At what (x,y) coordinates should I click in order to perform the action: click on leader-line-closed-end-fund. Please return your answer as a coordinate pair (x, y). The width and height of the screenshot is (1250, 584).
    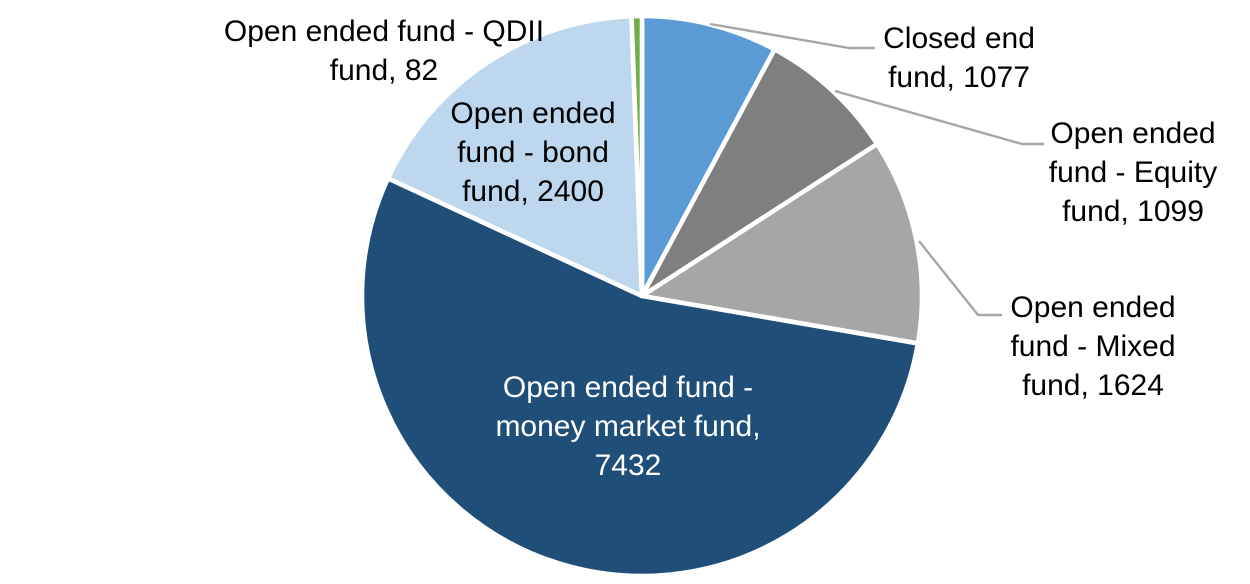
    Looking at the image, I should click on (792, 36).